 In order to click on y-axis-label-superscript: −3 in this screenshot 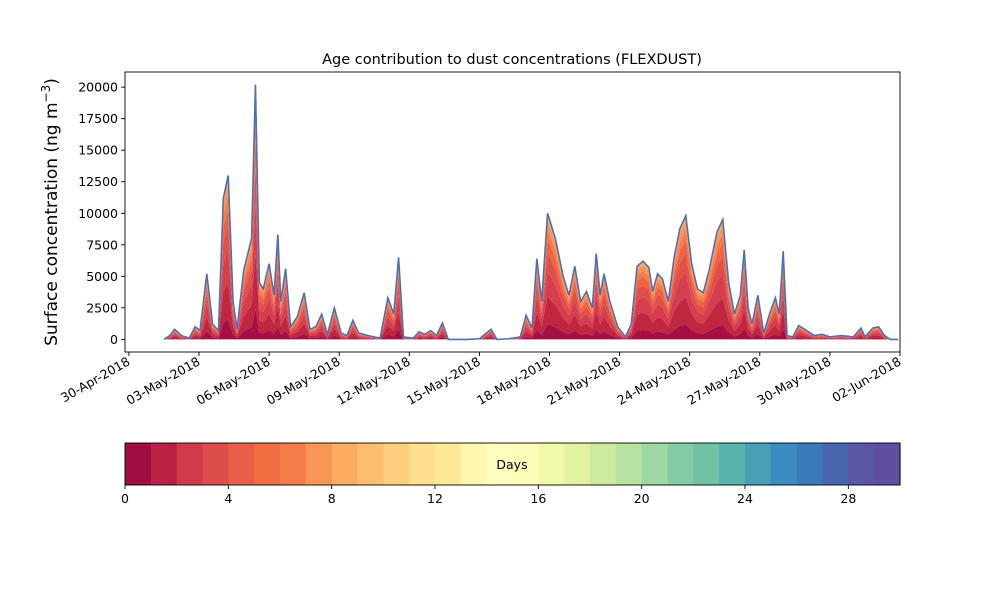, I will do `click(46, 94)`.